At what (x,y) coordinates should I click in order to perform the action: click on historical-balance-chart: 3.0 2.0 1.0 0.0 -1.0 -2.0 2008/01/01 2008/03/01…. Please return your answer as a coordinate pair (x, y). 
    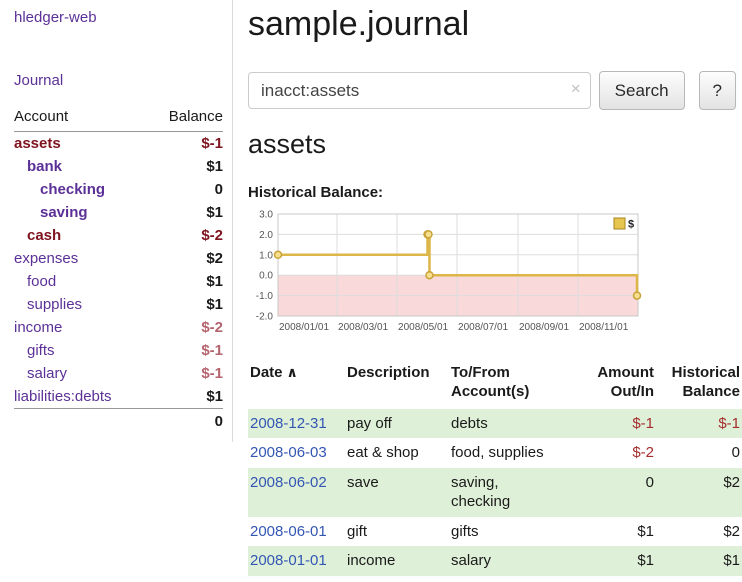
    Looking at the image, I should click on (492, 272).